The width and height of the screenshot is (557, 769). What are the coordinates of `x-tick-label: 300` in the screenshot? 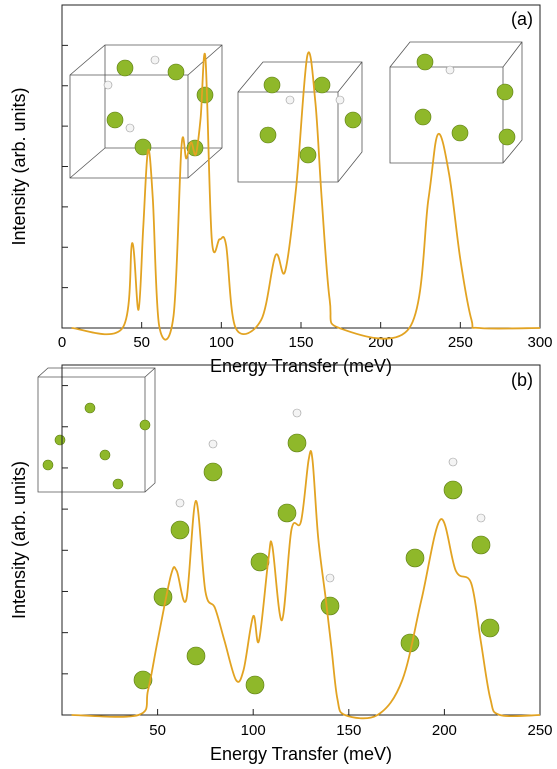 It's located at (539, 342).